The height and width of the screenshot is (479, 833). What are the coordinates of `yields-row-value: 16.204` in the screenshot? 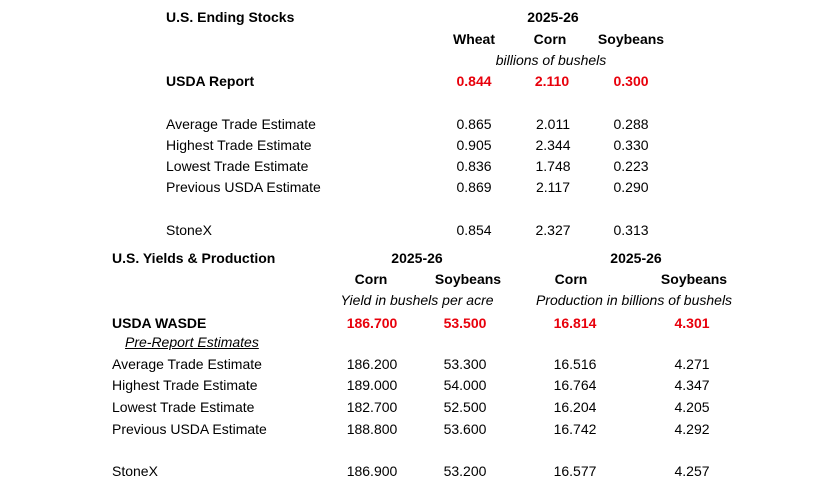 It's located at (575, 407).